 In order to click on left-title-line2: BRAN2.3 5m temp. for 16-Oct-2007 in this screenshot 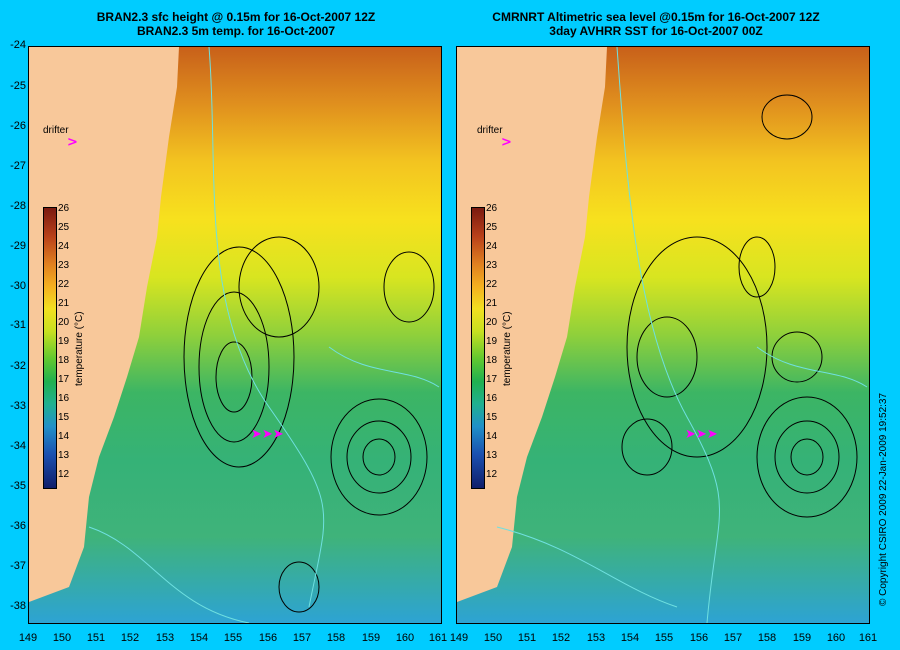, I will do `click(236, 31)`.